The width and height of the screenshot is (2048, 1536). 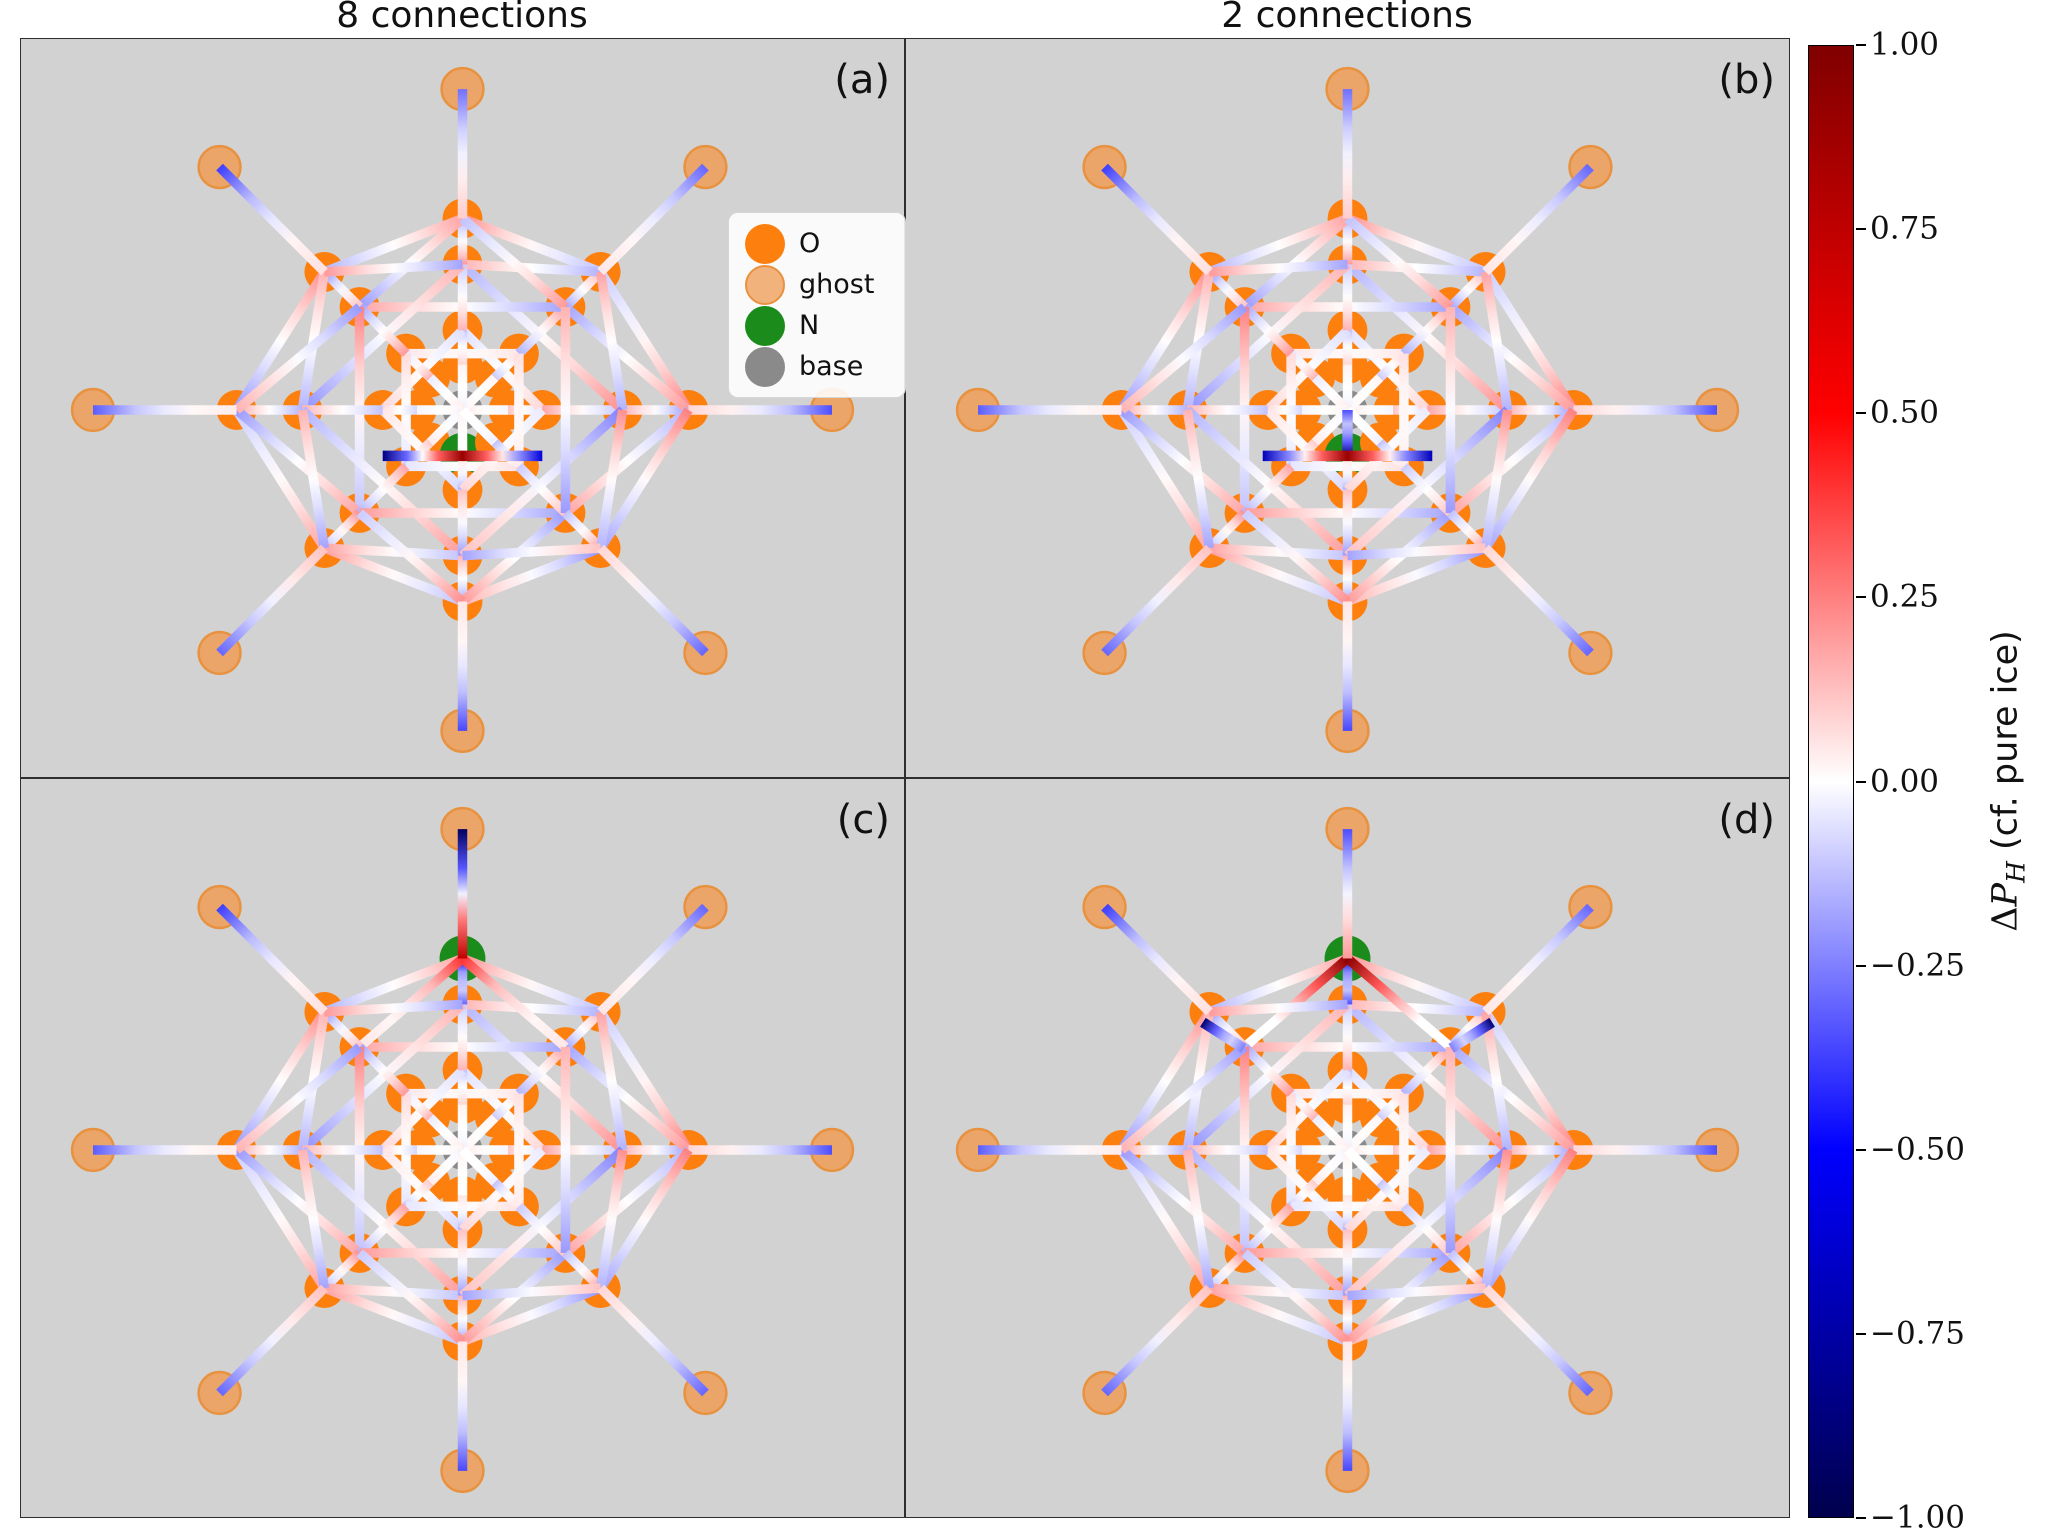 What do you see at coordinates (863, 820) in the screenshot?
I see `panel-label-c: (c)` at bounding box center [863, 820].